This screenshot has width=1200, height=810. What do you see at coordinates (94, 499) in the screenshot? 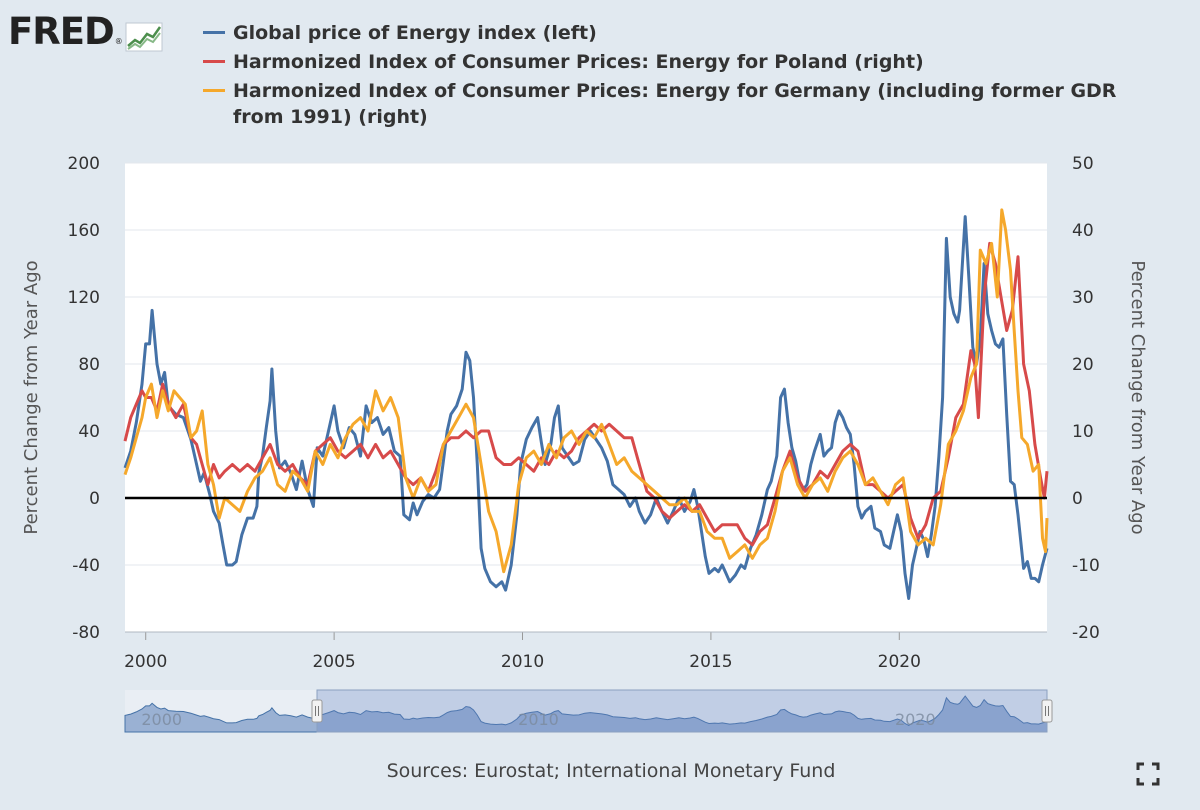
I see `y-left-tick-label: 0` at bounding box center [94, 499].